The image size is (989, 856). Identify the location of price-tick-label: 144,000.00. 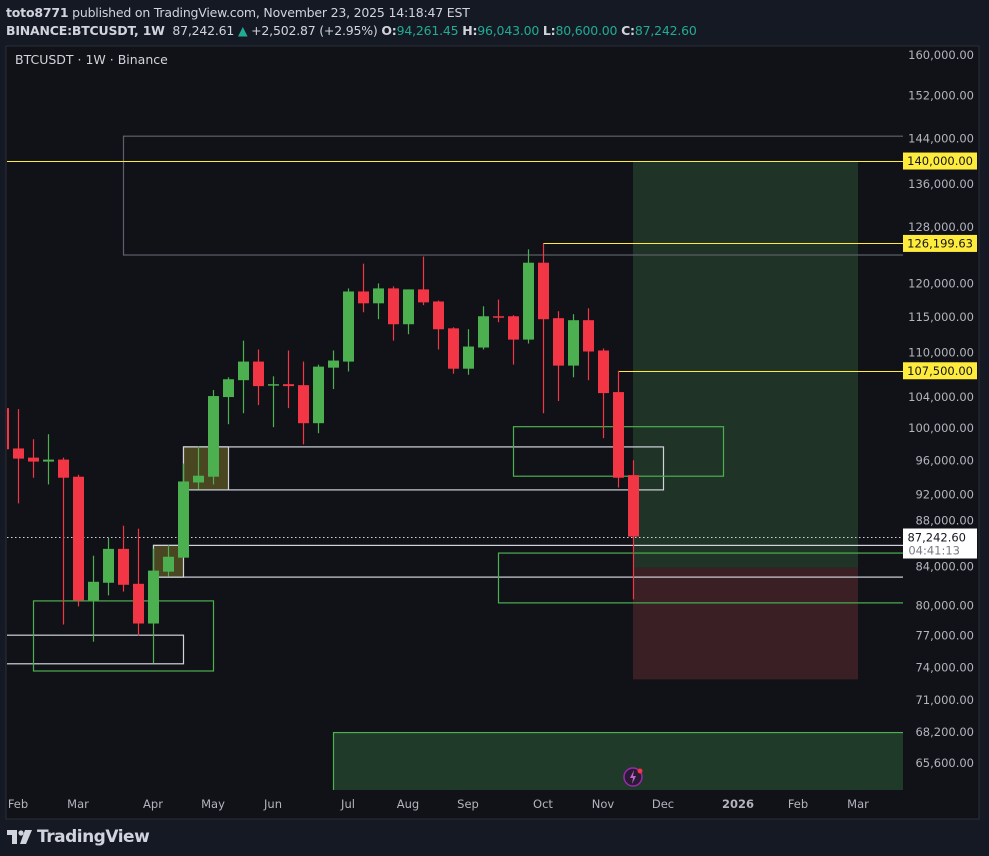
(941, 139).